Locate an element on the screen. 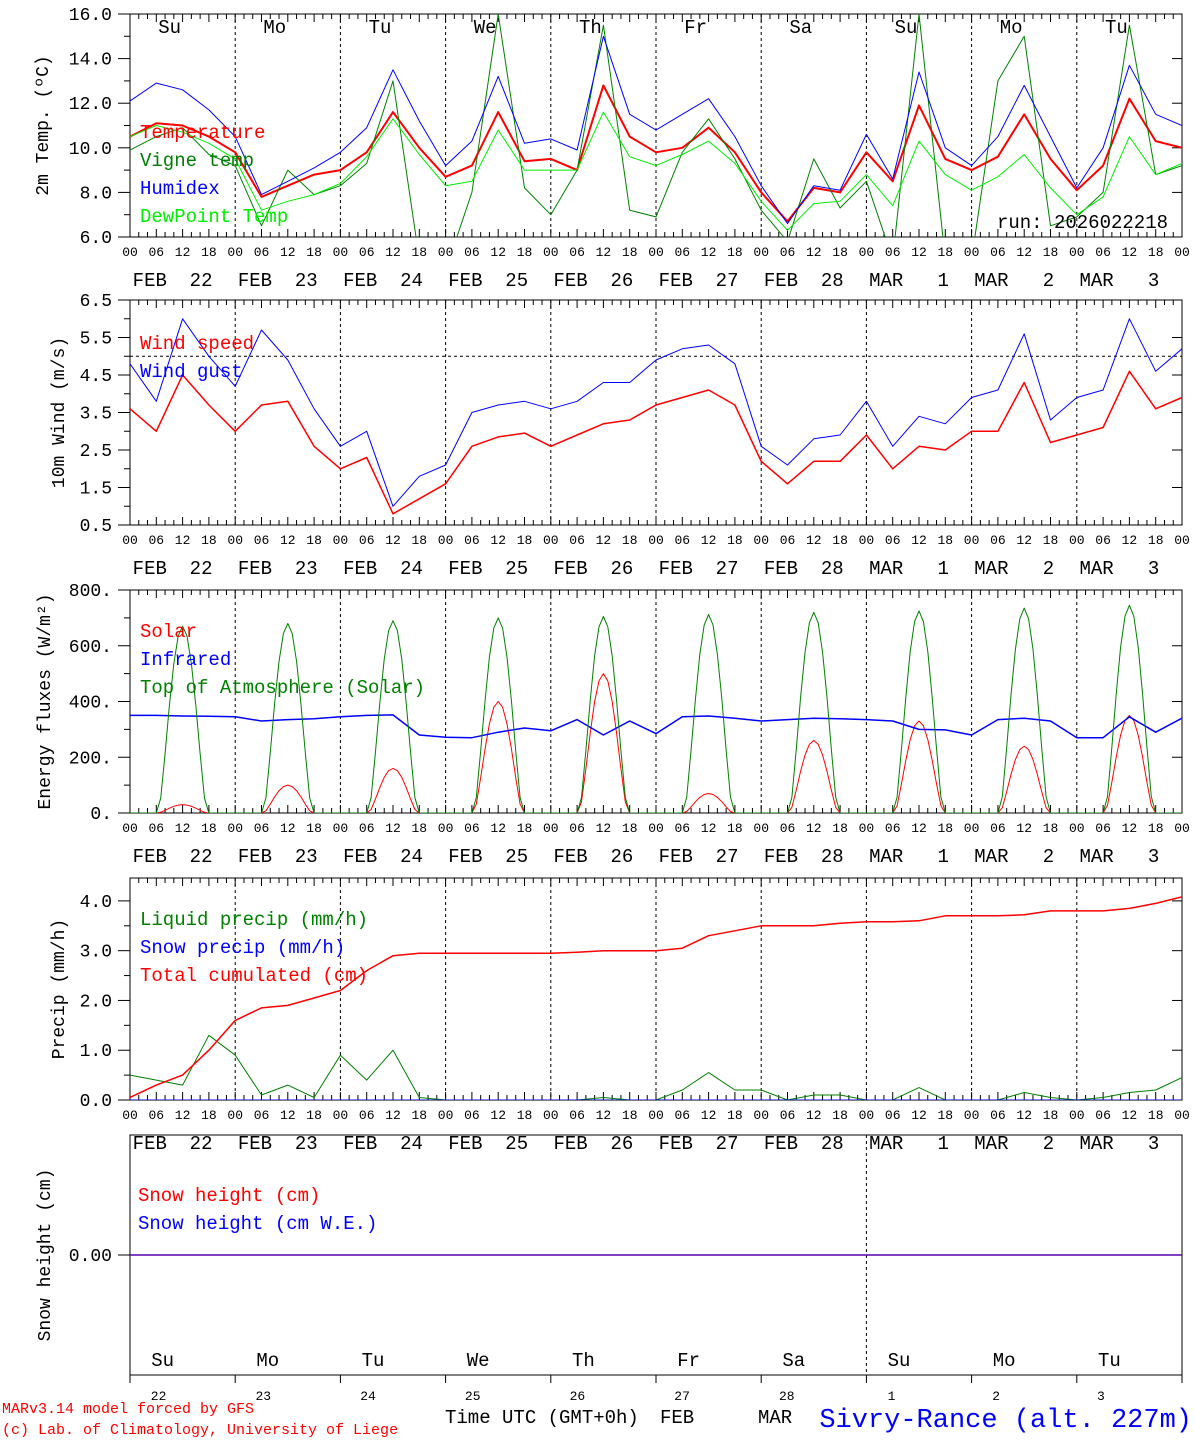 This screenshot has height=1440, width=1194. date-label: MAR 1 is located at coordinates (909, 857).